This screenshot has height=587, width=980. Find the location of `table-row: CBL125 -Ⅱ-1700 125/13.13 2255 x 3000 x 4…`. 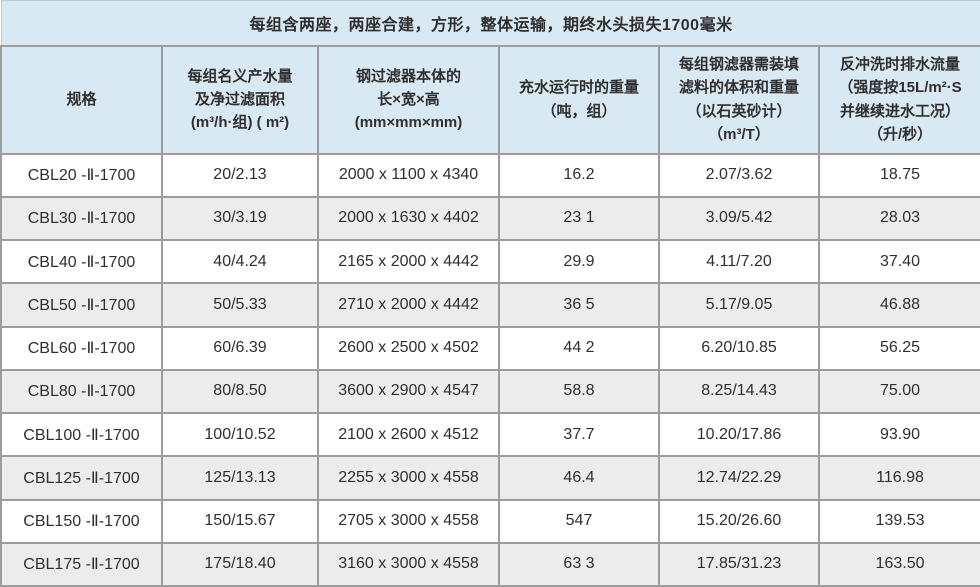

table-row: CBL125 -Ⅱ-1700 125/13.13 2255 x 3000 x 4… is located at coordinates (490, 478).